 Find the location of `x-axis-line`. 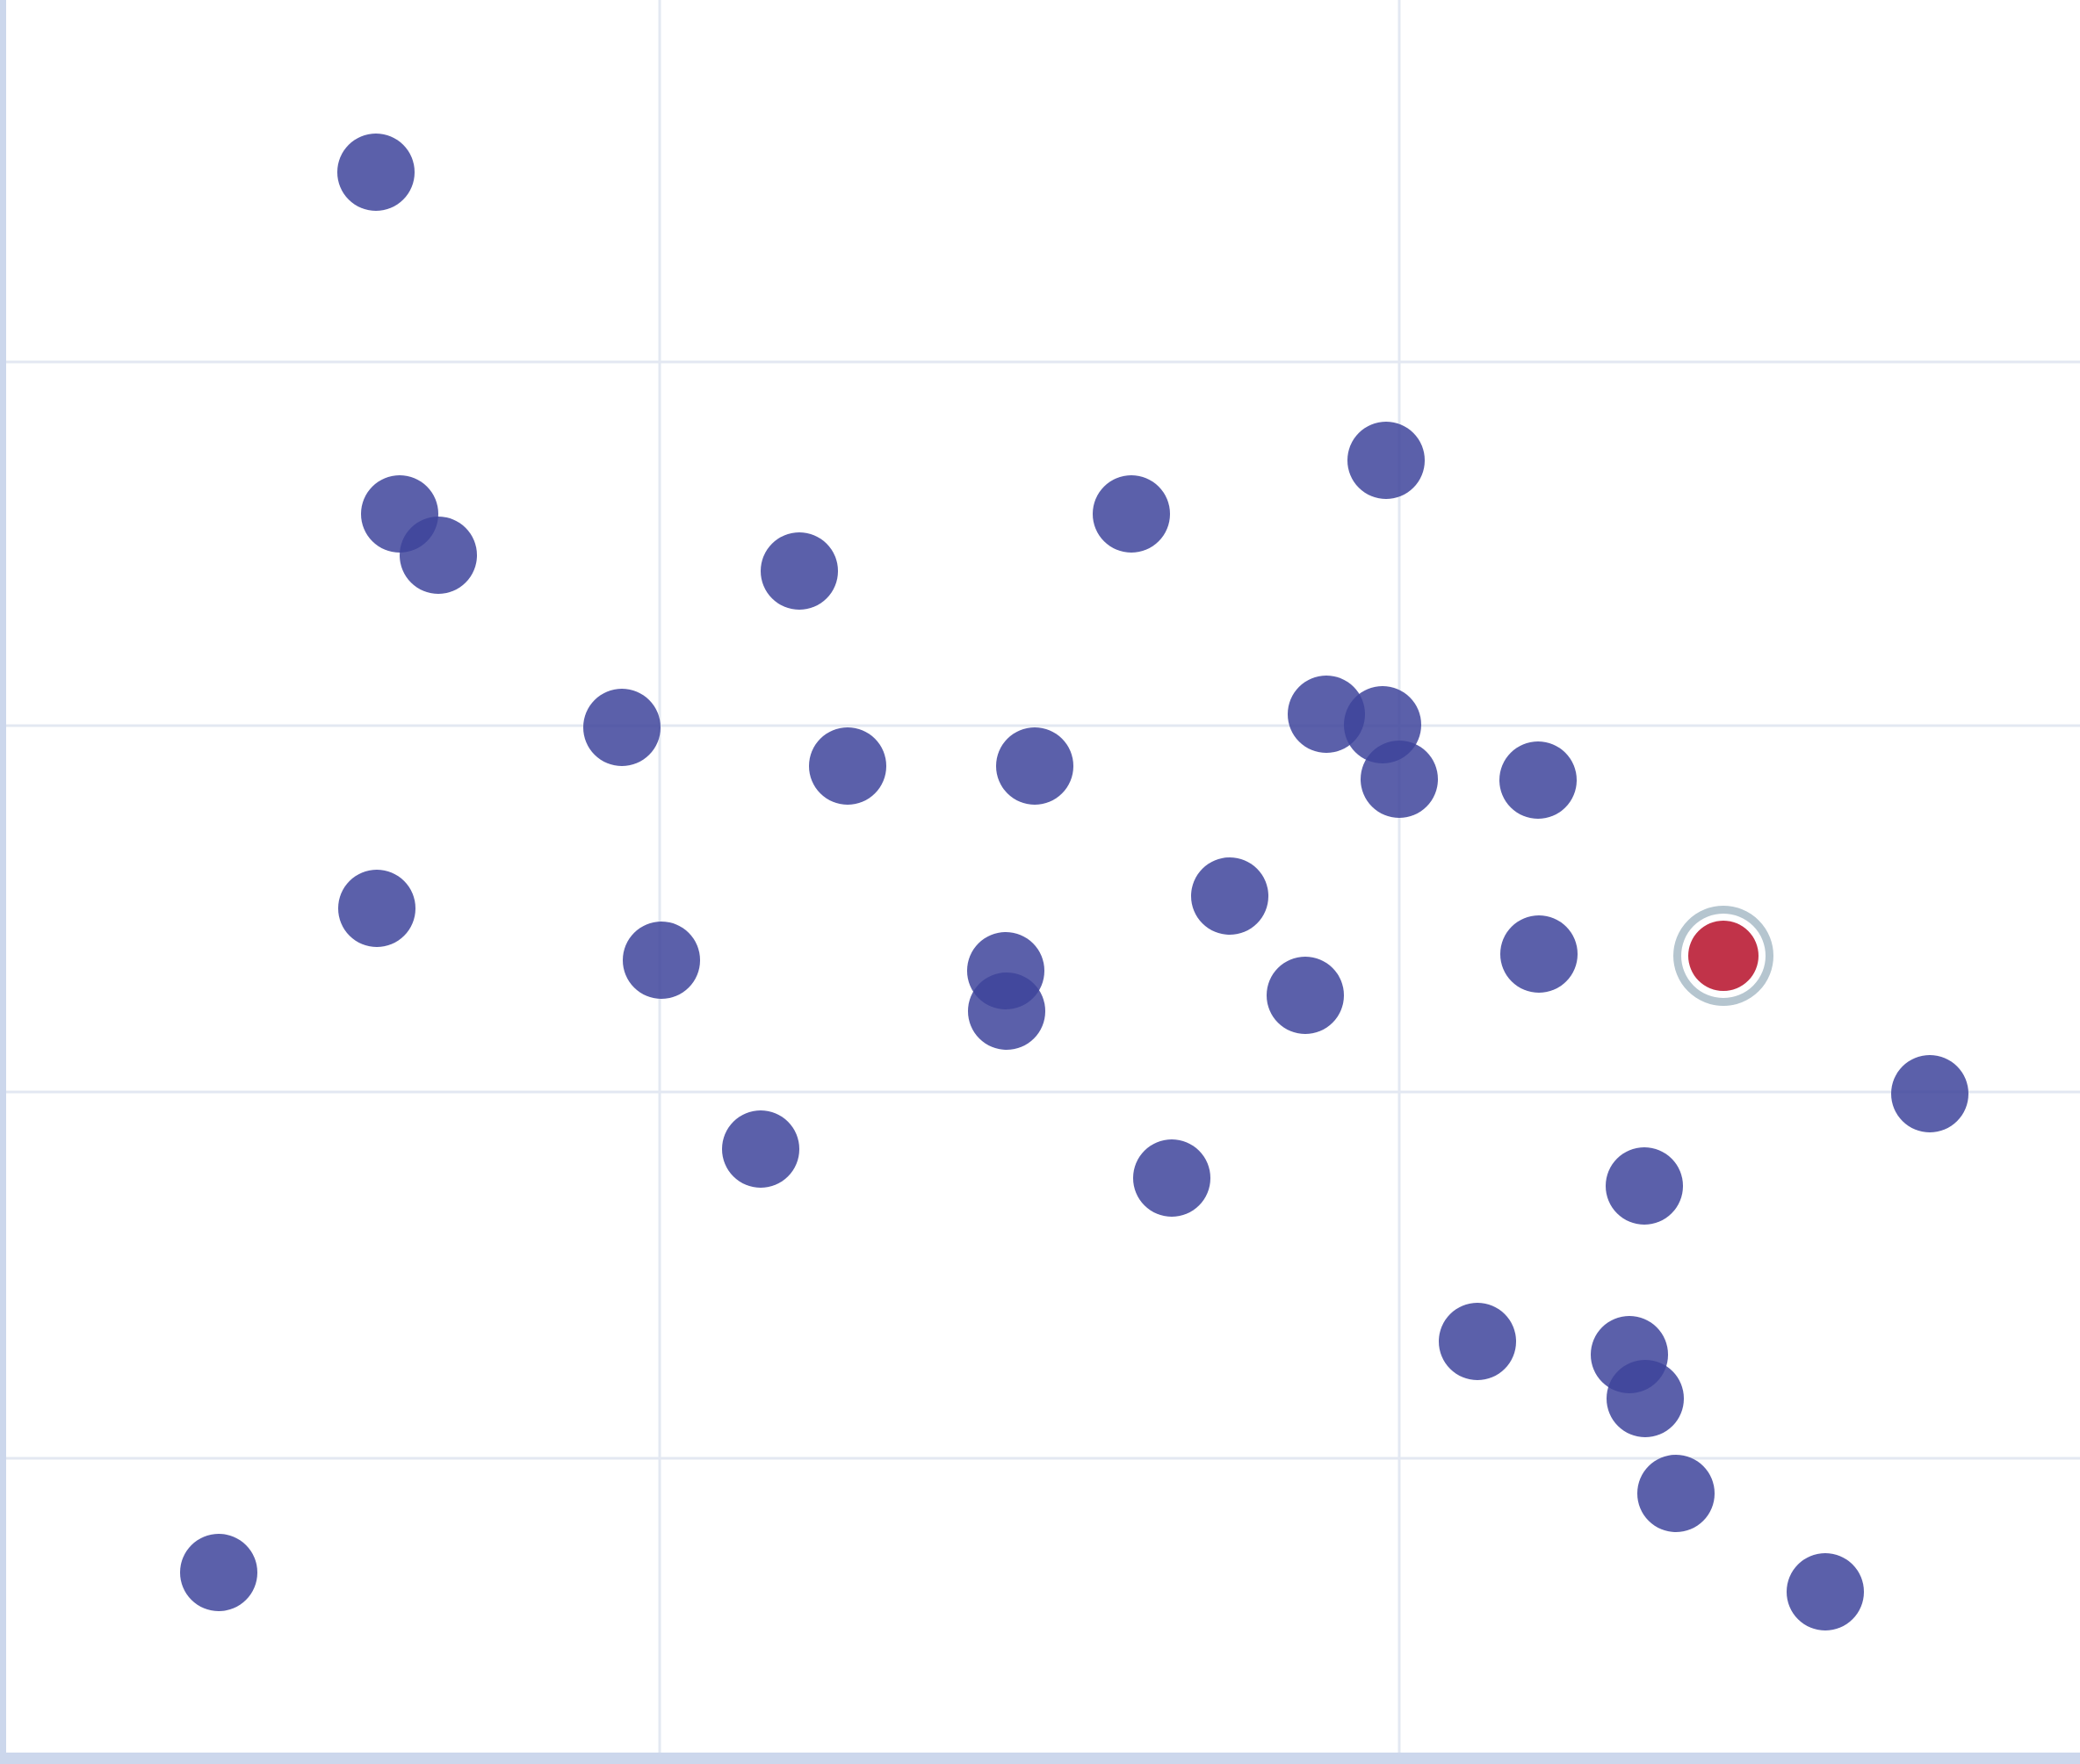

x-axis-line is located at coordinates (1040, 1758).